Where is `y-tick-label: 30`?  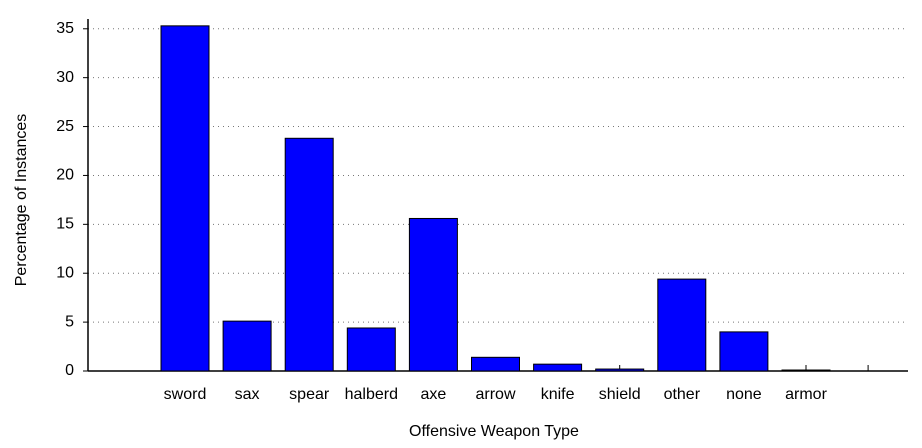
y-tick-label: 30 is located at coordinates (65, 77).